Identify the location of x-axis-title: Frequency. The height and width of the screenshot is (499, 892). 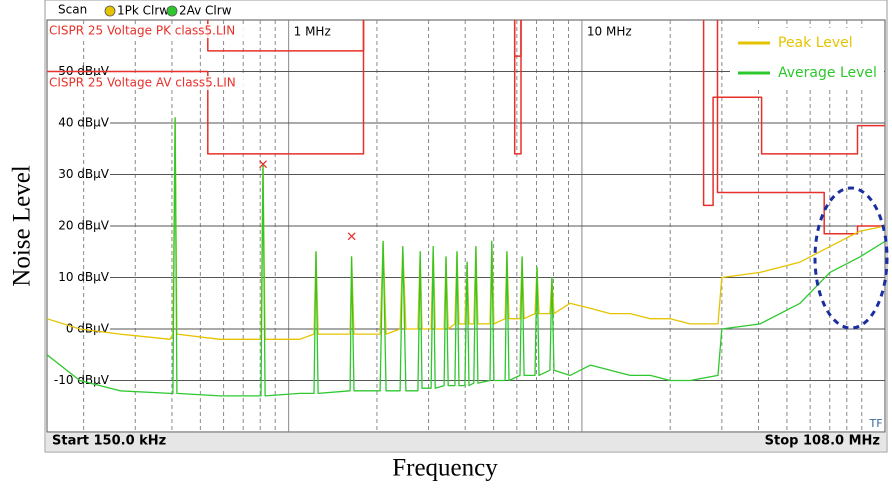
(445, 468).